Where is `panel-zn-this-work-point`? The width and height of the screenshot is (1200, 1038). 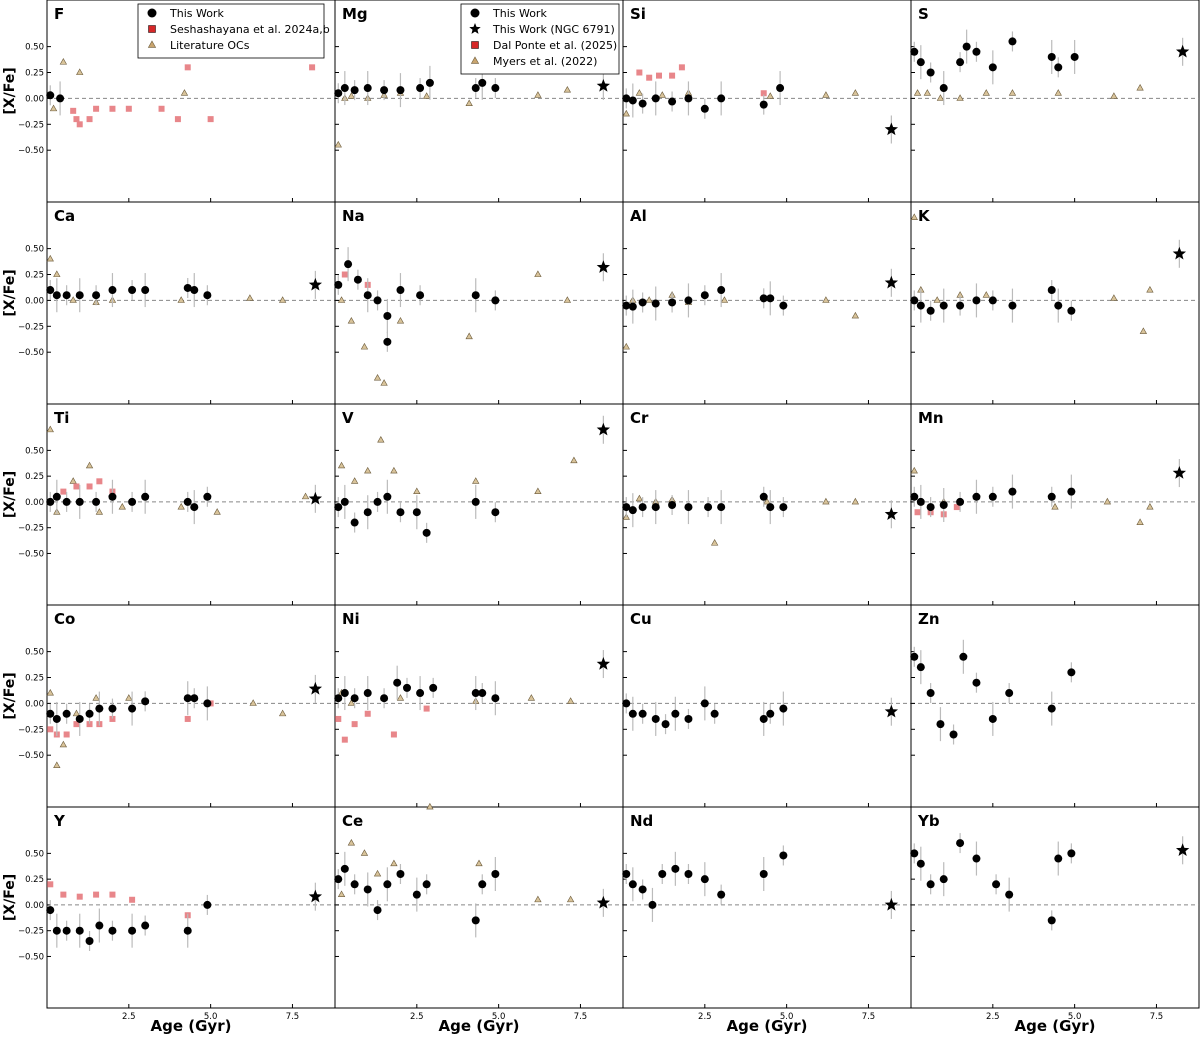 panel-zn-this-work-point is located at coordinates (914, 656).